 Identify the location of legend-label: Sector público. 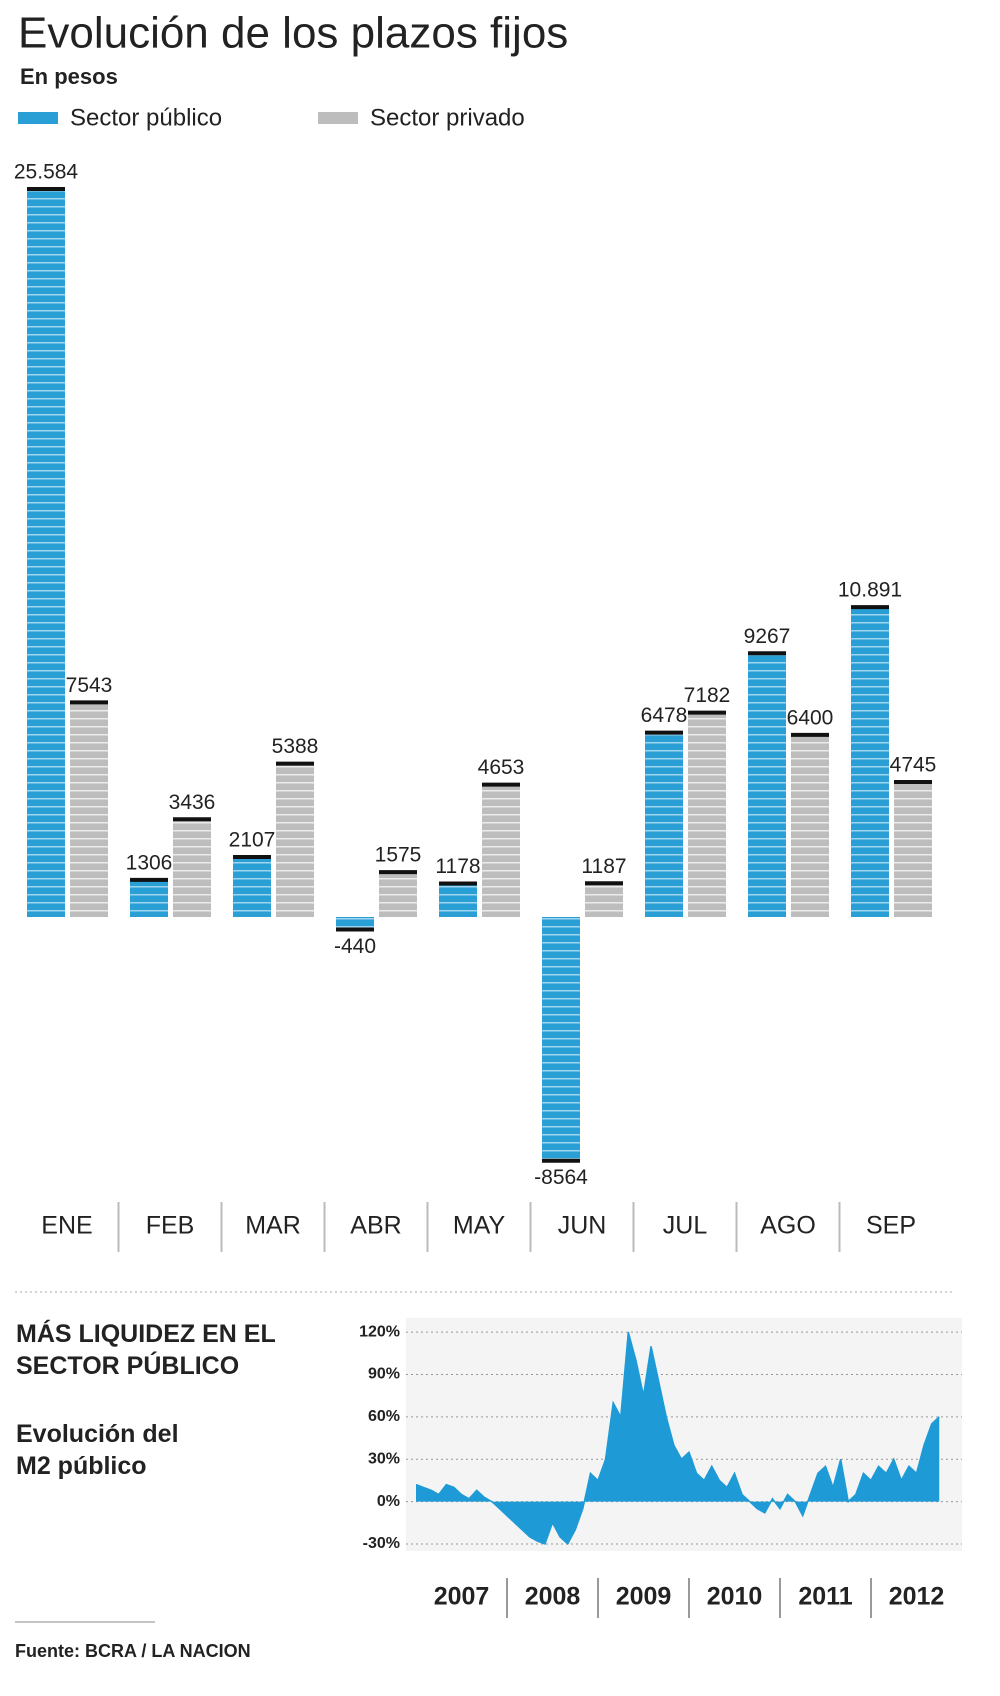
(146, 117).